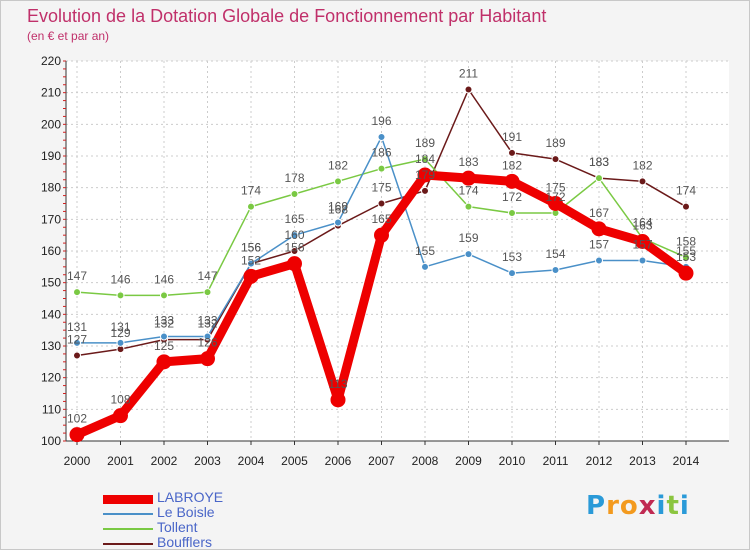  Describe the element at coordinates (164, 346) in the screenshot. I see `data-label: 125` at that location.